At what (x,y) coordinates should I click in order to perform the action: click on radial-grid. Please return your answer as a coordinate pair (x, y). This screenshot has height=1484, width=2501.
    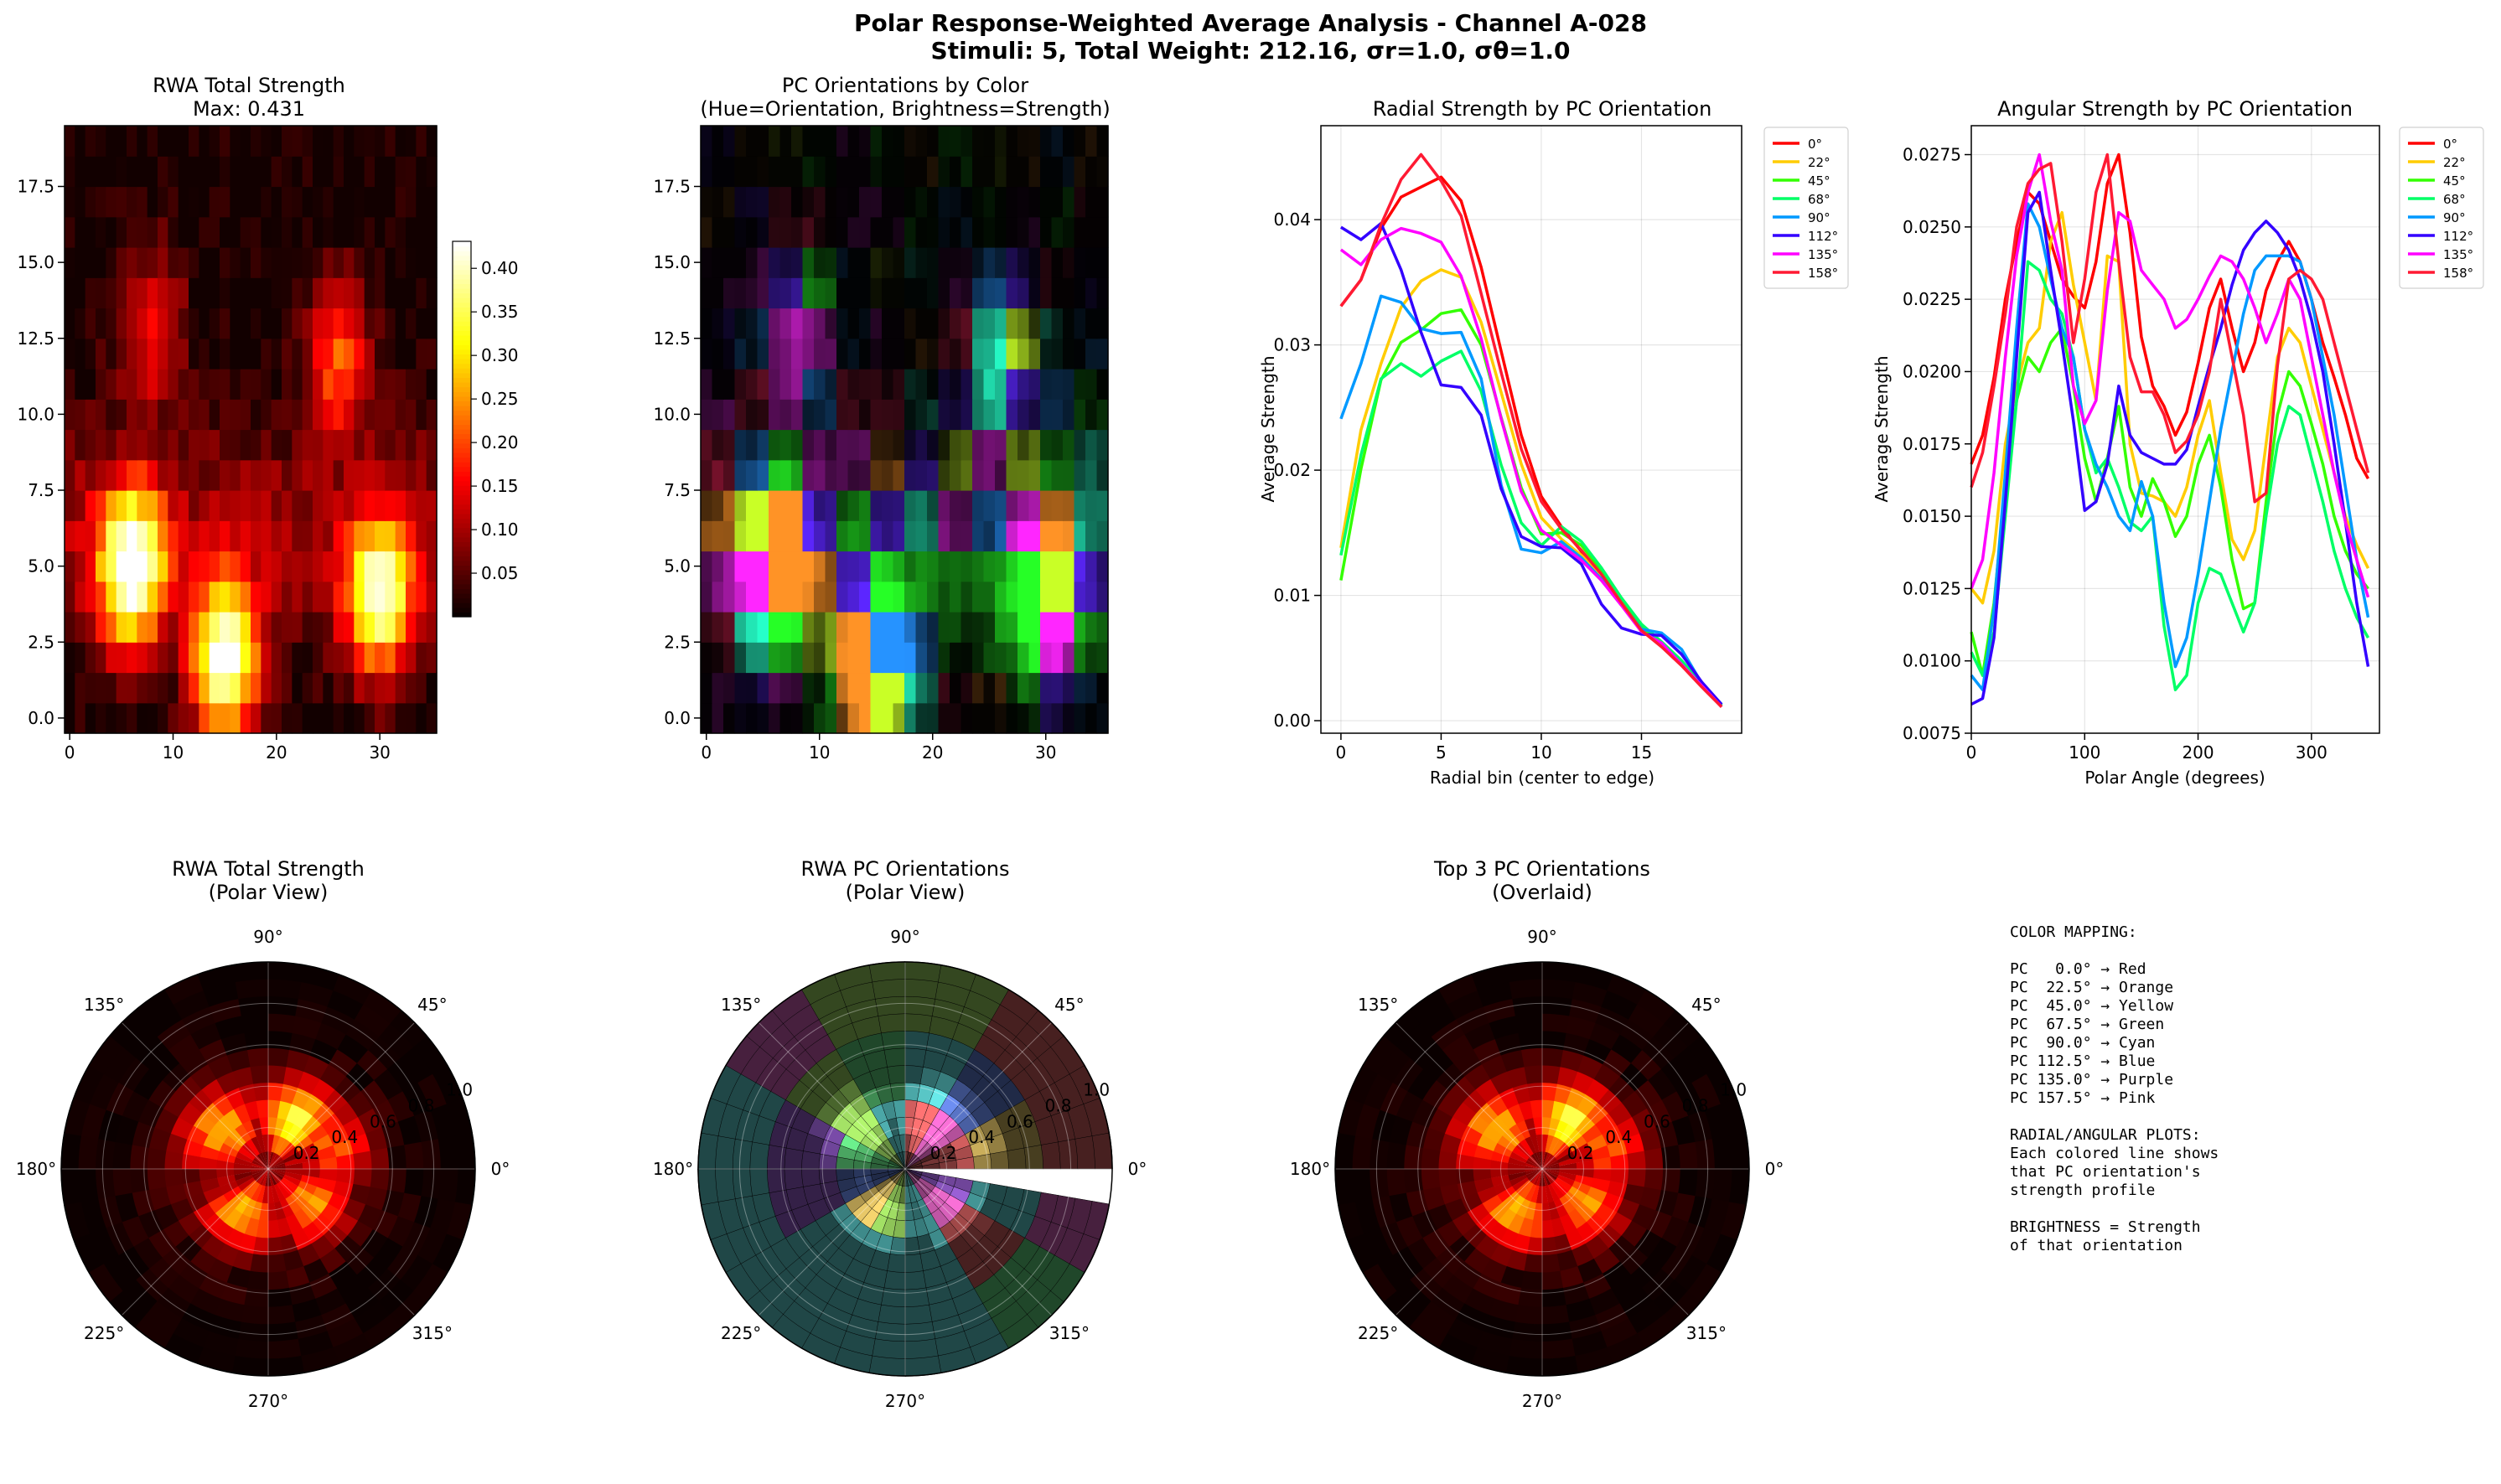
    Looking at the image, I should click on (905, 1169).